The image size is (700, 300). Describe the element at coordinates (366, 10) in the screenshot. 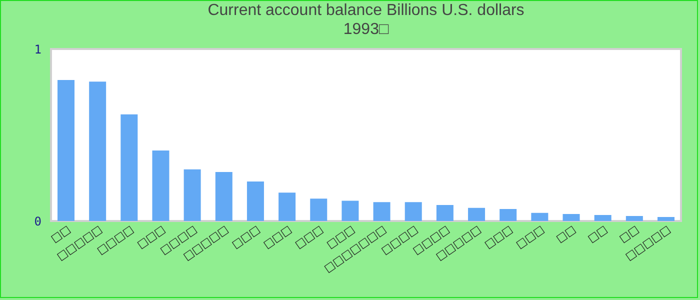

I see `chart-title: Current account balance Billions U.S. dollars` at that location.